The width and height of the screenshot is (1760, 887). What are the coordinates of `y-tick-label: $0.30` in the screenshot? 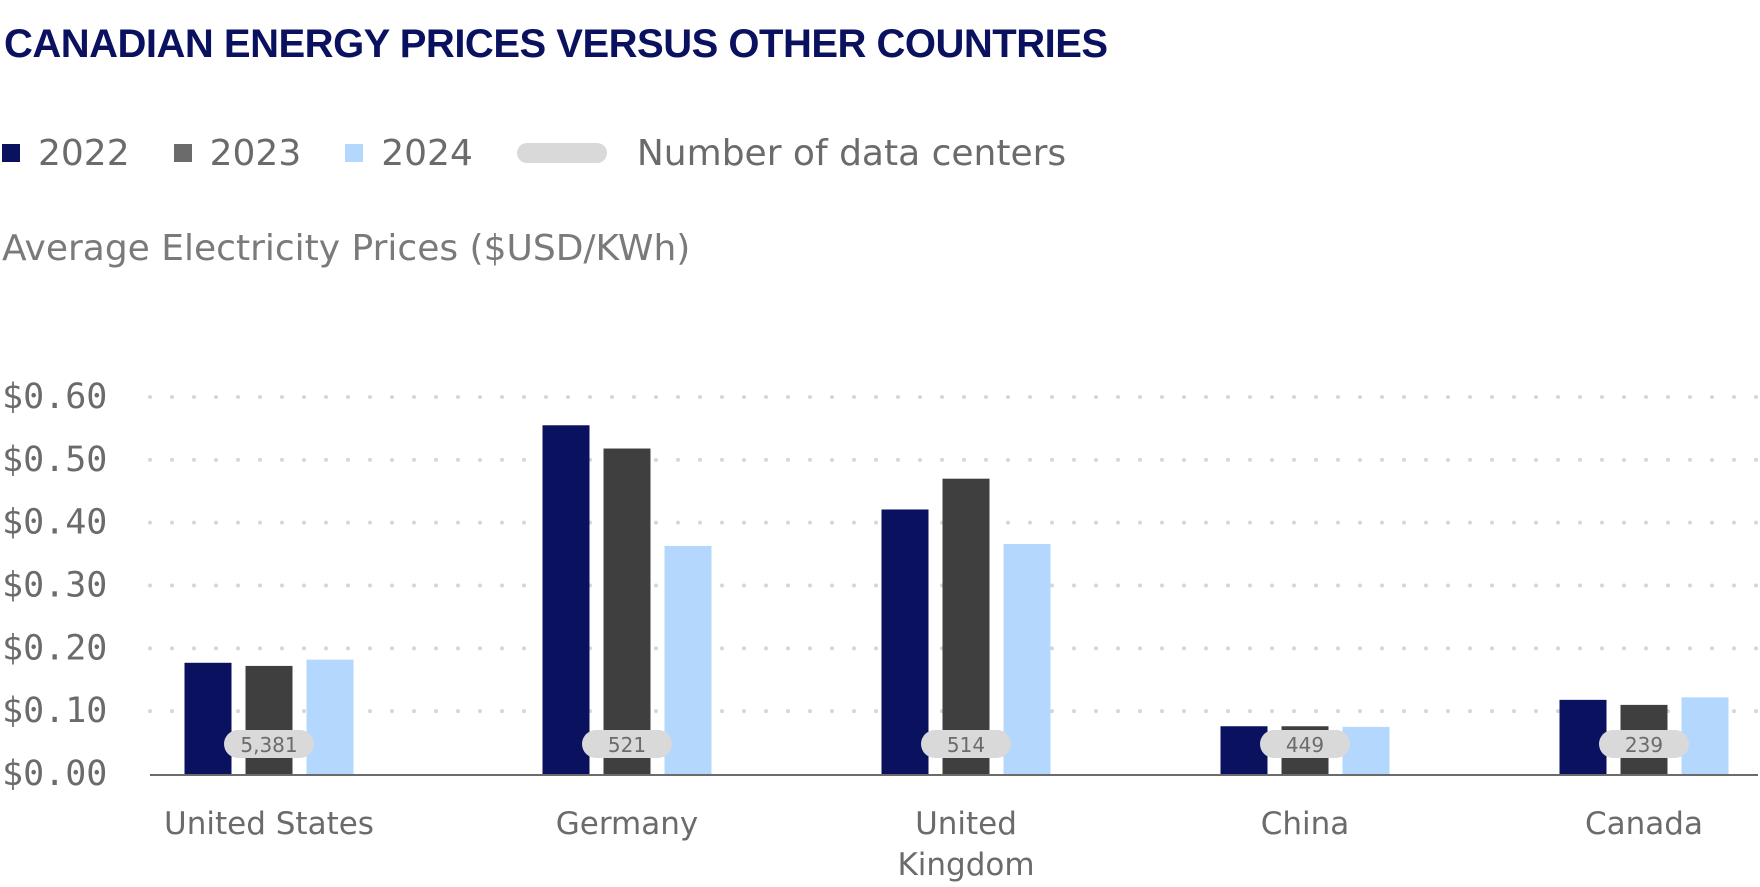 It's located at (54, 586).